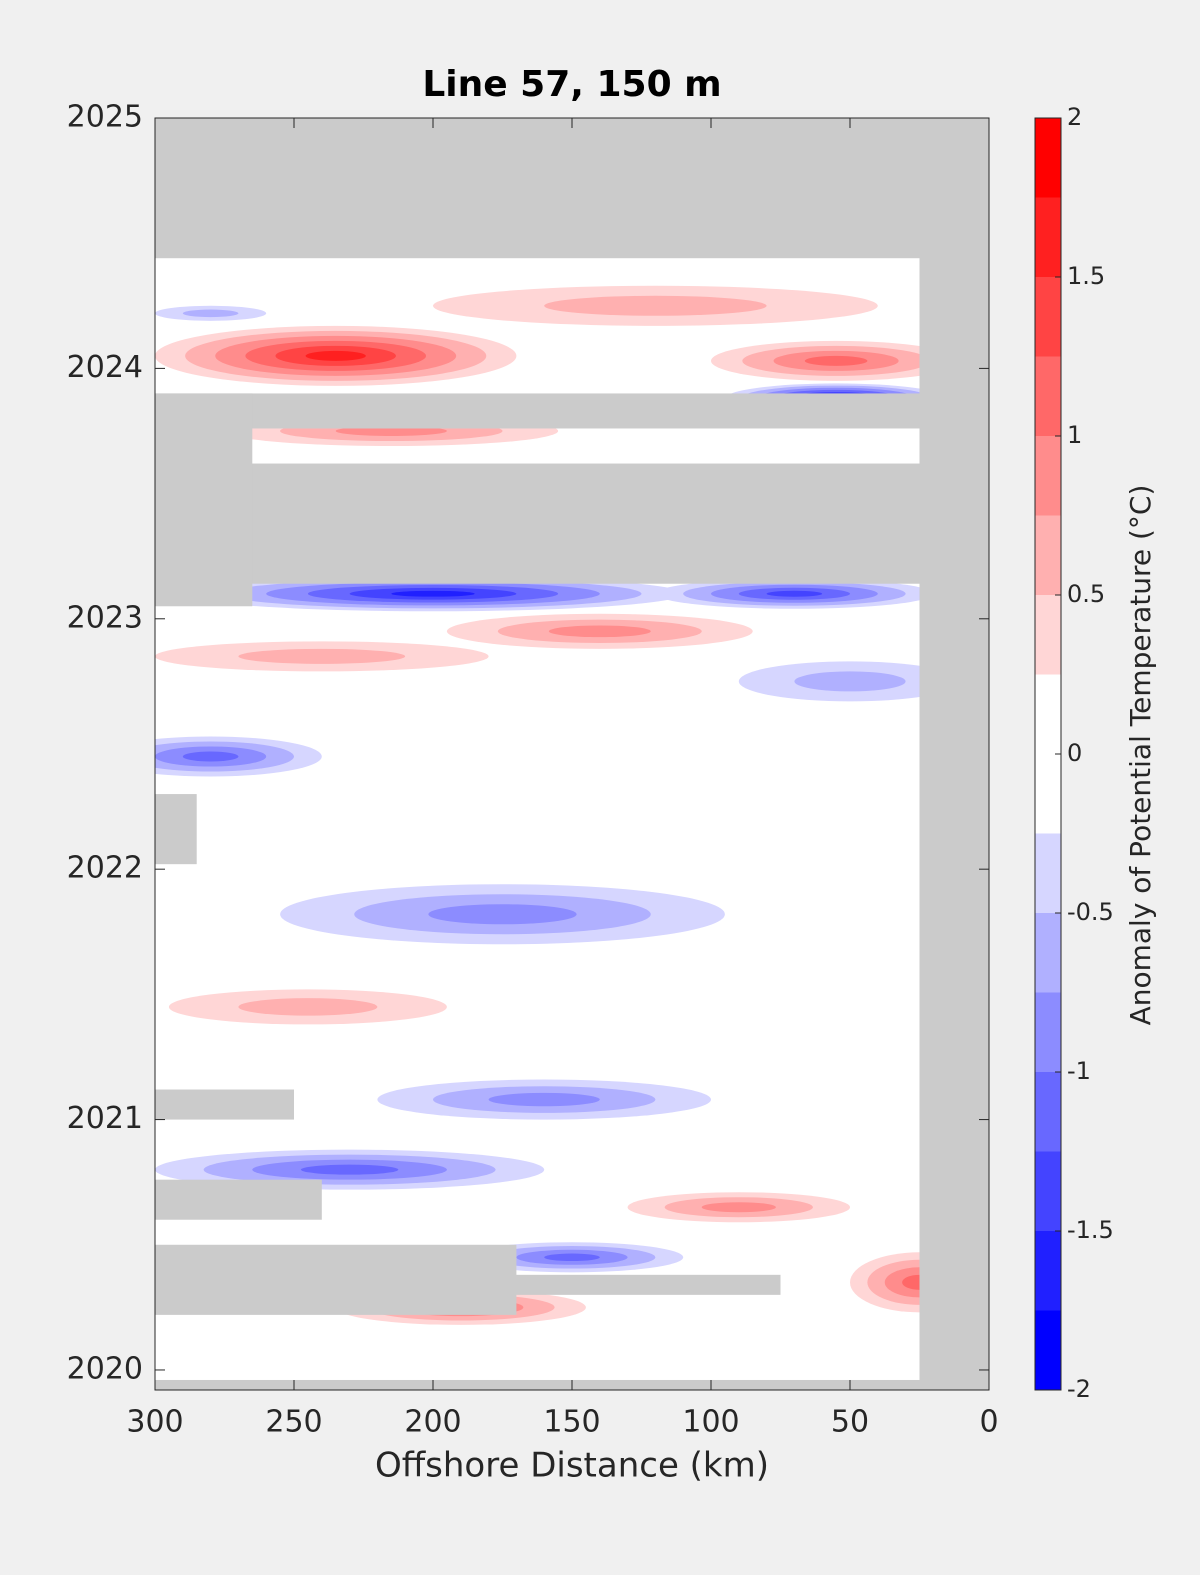 This screenshot has height=1575, width=1200. What do you see at coordinates (105, 868) in the screenshot?
I see `y-tick-label: 2022` at bounding box center [105, 868].